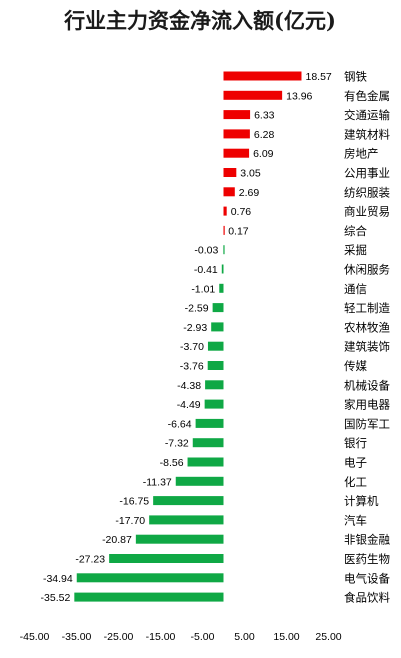 The height and width of the screenshot is (658, 401). Describe the element at coordinates (355, 250) in the screenshot. I see `category-label-10: 采掘` at that location.